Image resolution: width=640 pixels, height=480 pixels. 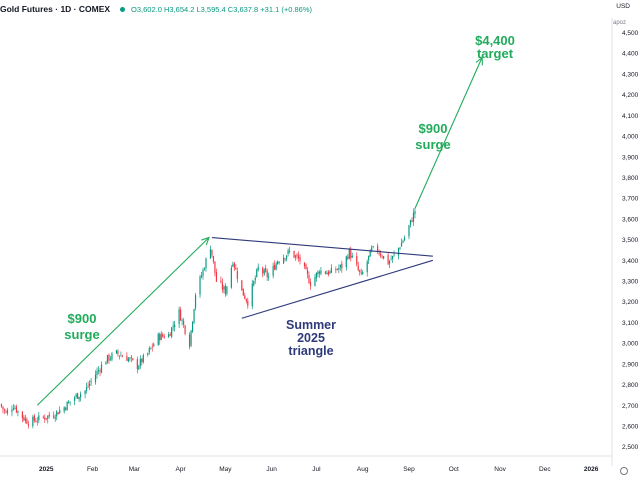 What do you see at coordinates (225, 469) in the screenshot?
I see `x-tick-label: May` at bounding box center [225, 469].